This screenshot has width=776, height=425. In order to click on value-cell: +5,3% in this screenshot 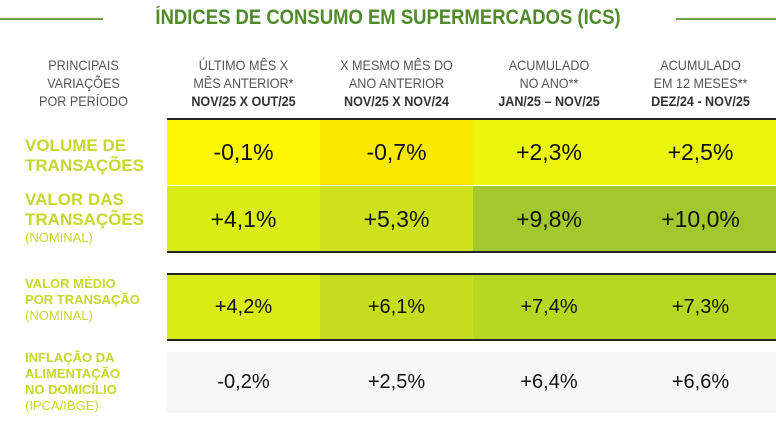, I will do `click(396, 219)`.